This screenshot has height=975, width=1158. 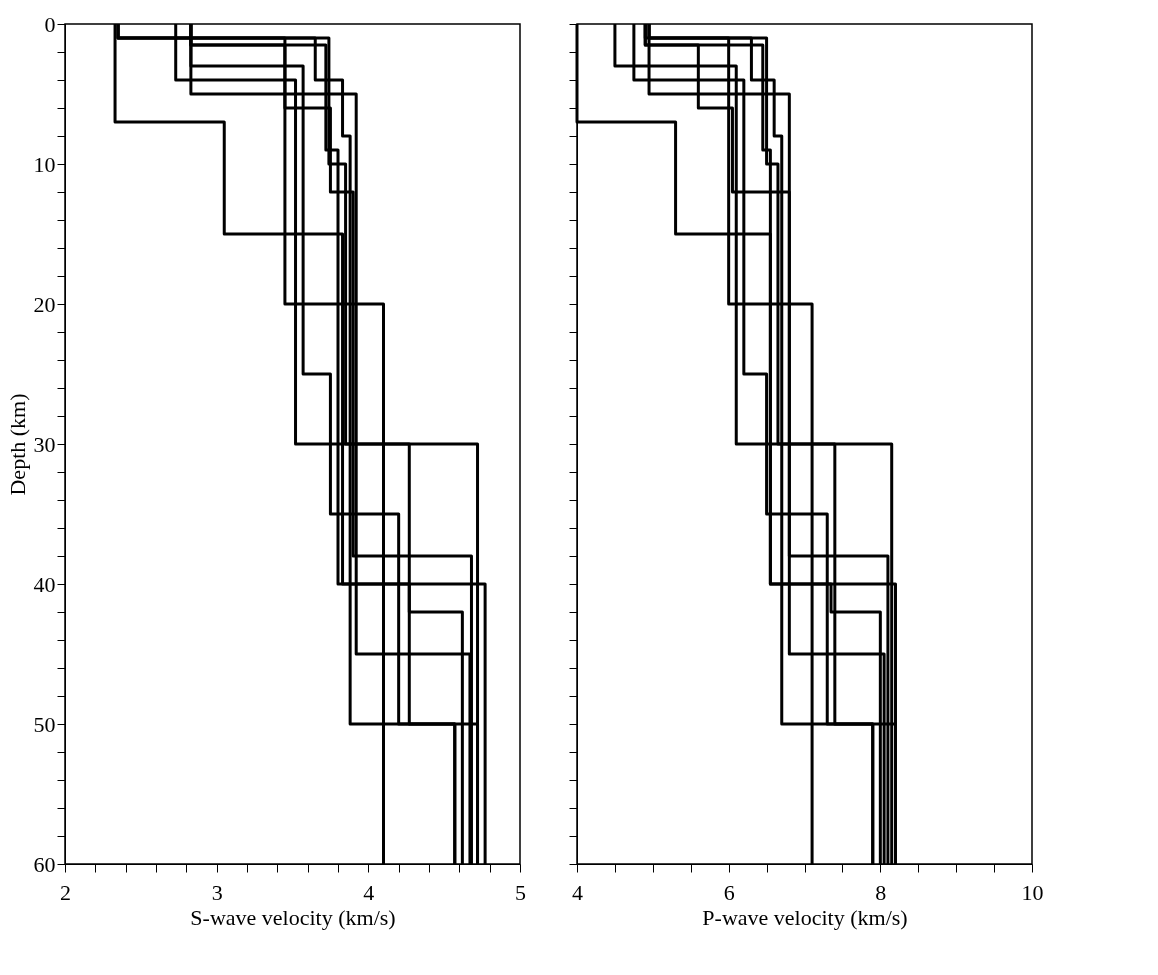 I want to click on y-tick-label: 20, so click(x=44, y=304).